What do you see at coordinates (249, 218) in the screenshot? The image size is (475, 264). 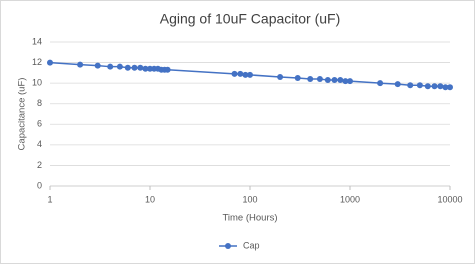 I see `x-axis-label: Time (Hours)` at bounding box center [249, 218].